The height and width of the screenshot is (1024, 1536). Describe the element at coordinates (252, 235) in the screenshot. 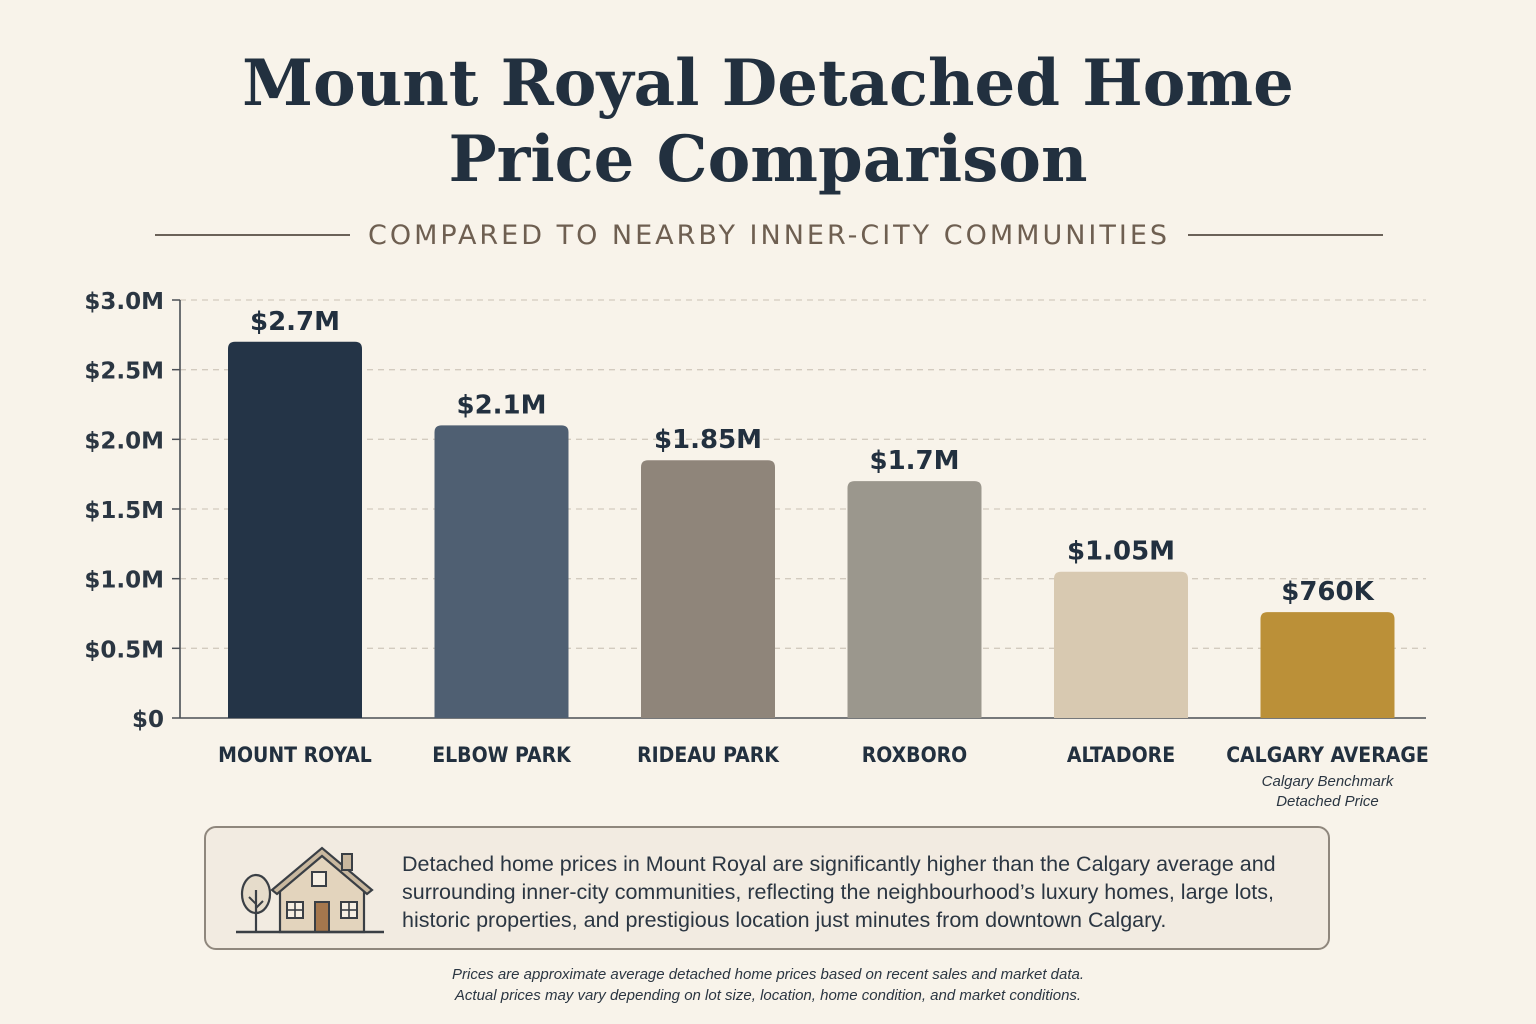

I see `subtitle-divider-left` at that location.